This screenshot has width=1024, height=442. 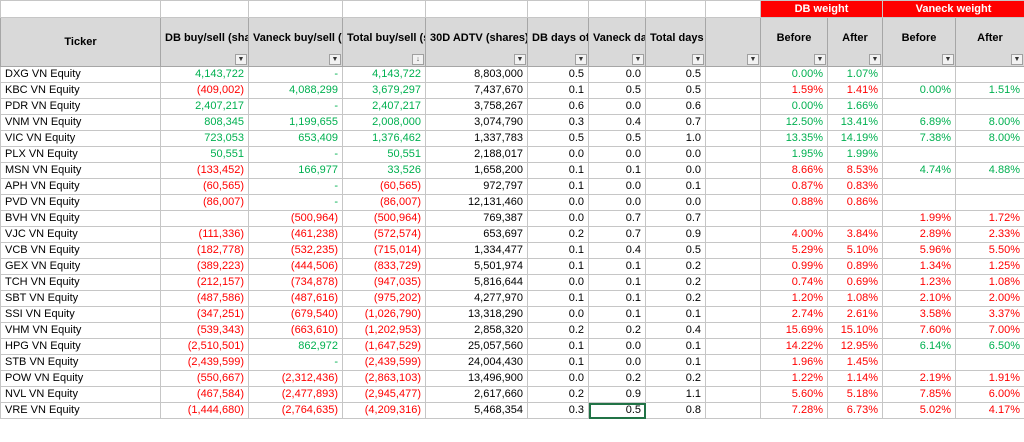 What do you see at coordinates (989, 170) in the screenshot?
I see `cell-vaneck-after: 4.88%` at bounding box center [989, 170].